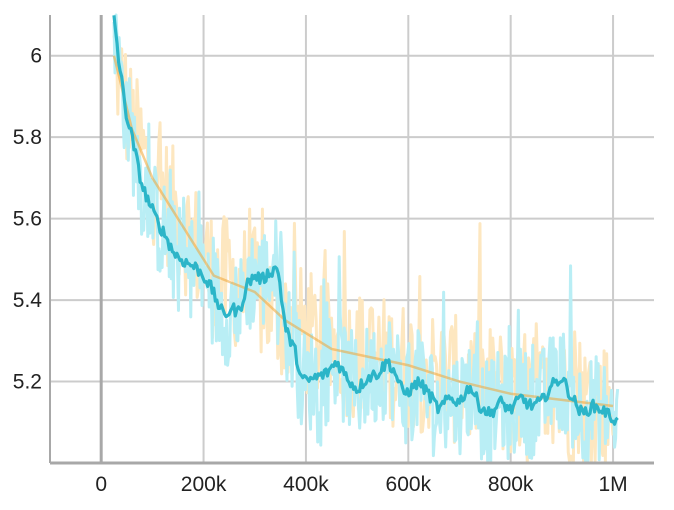 The image size is (674, 510). I want to click on x-tick-label: 0, so click(101, 484).